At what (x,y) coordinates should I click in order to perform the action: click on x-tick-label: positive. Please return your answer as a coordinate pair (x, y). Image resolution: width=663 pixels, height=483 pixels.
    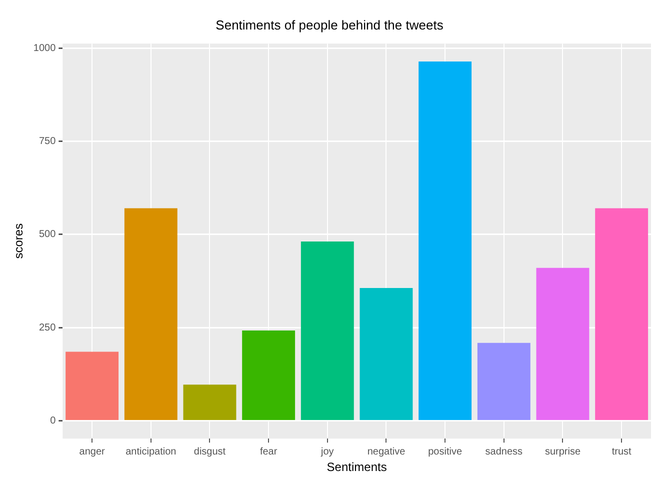
    Looking at the image, I should click on (445, 452).